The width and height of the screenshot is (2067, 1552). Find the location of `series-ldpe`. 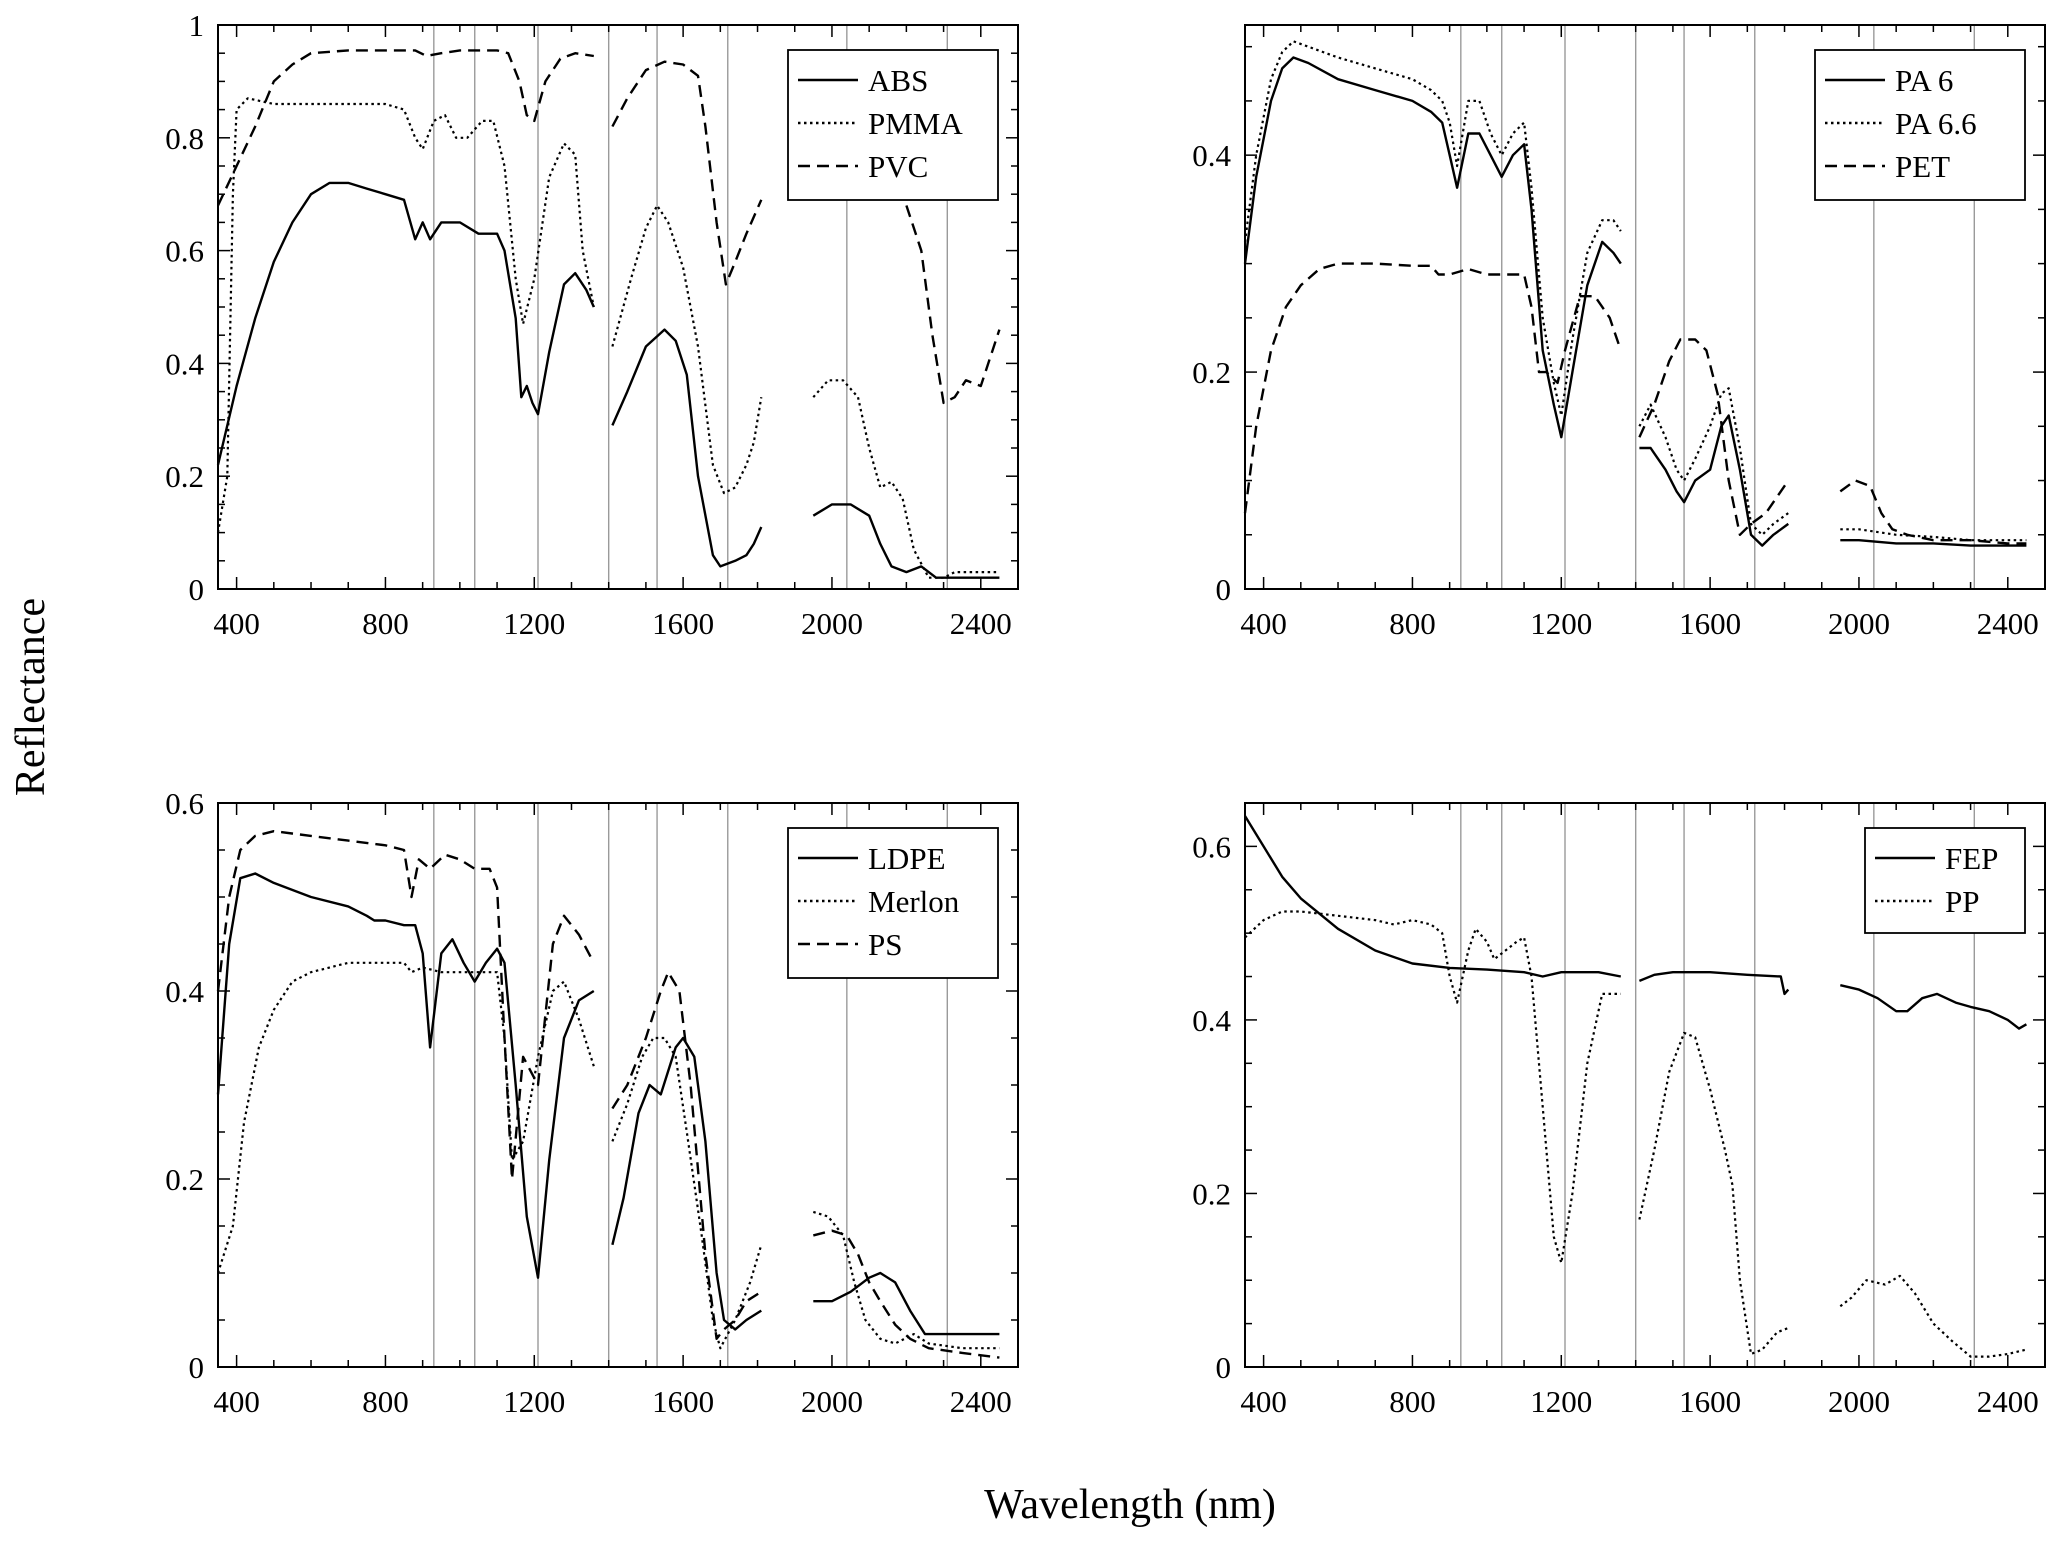

series-ldpe is located at coordinates (608, 1104).